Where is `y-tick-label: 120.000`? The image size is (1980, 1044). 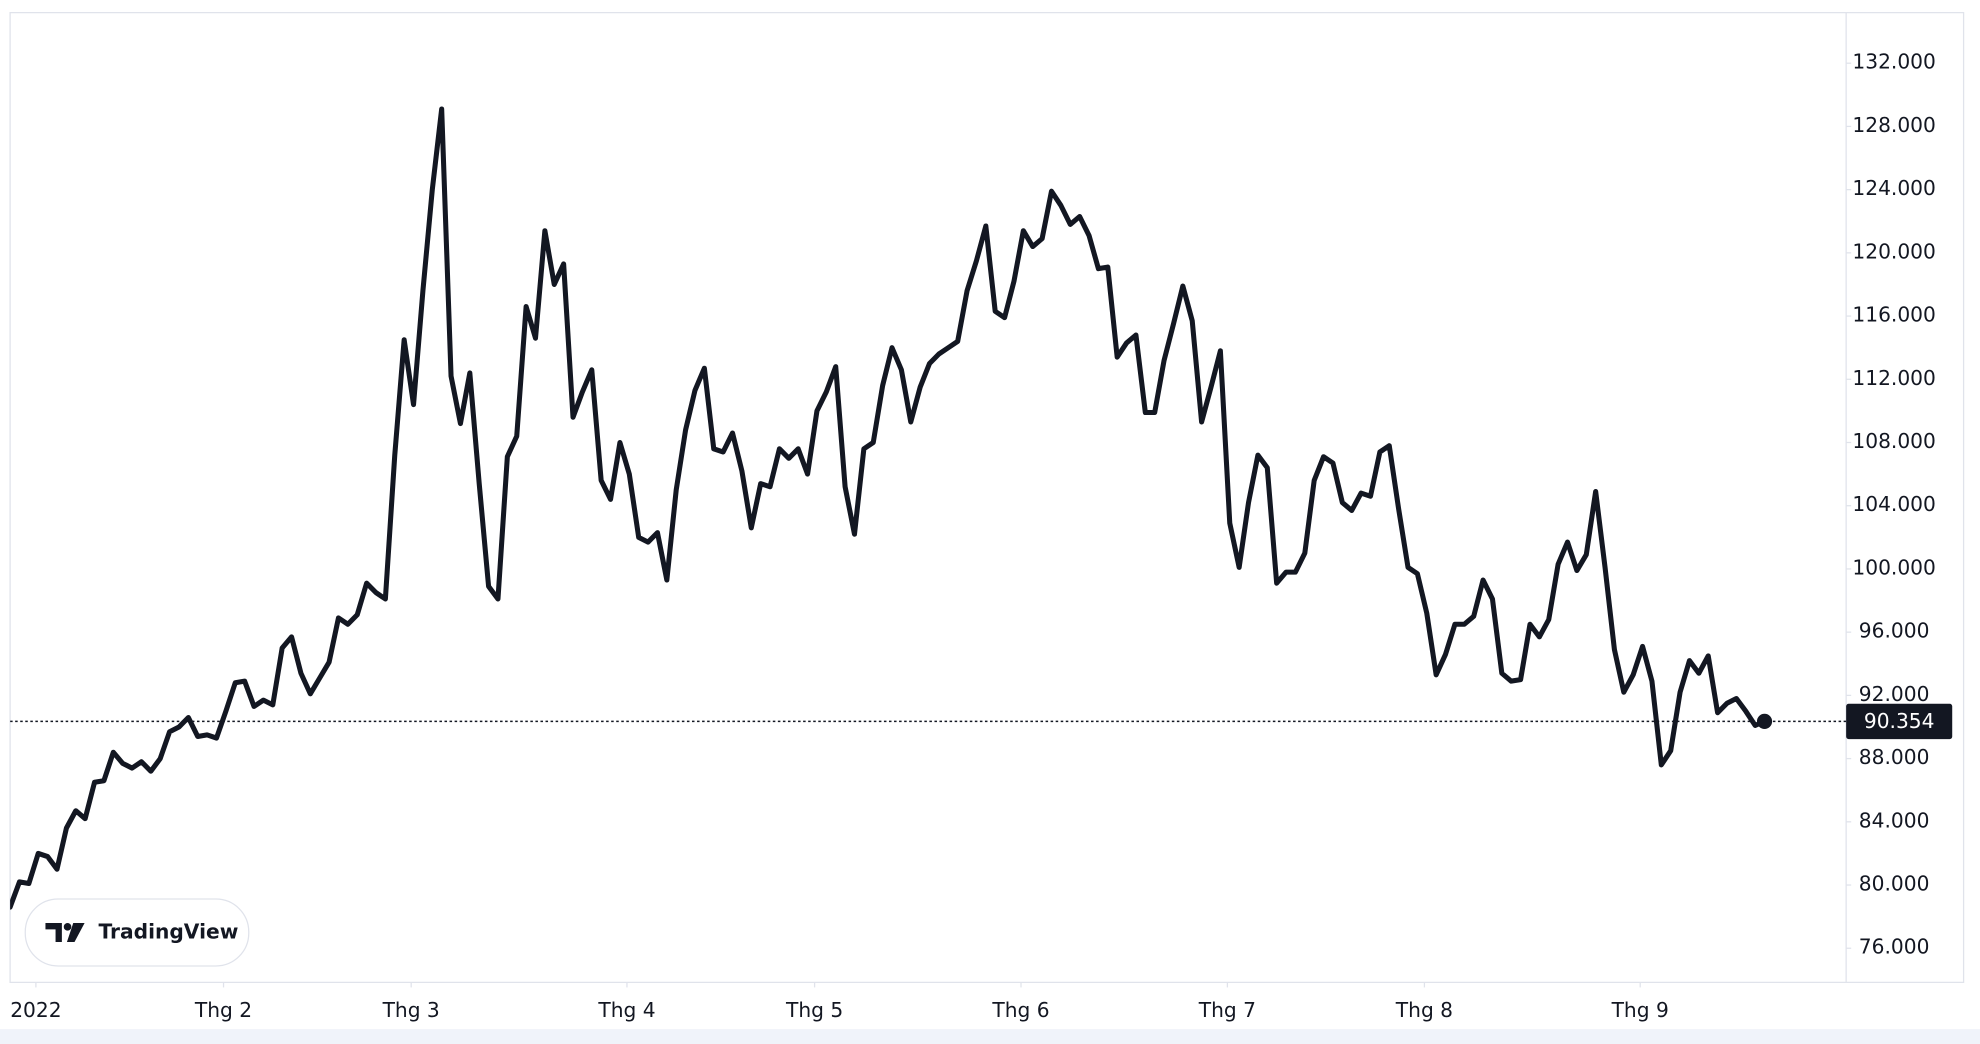
y-tick-label: 120.000 is located at coordinates (1893, 251).